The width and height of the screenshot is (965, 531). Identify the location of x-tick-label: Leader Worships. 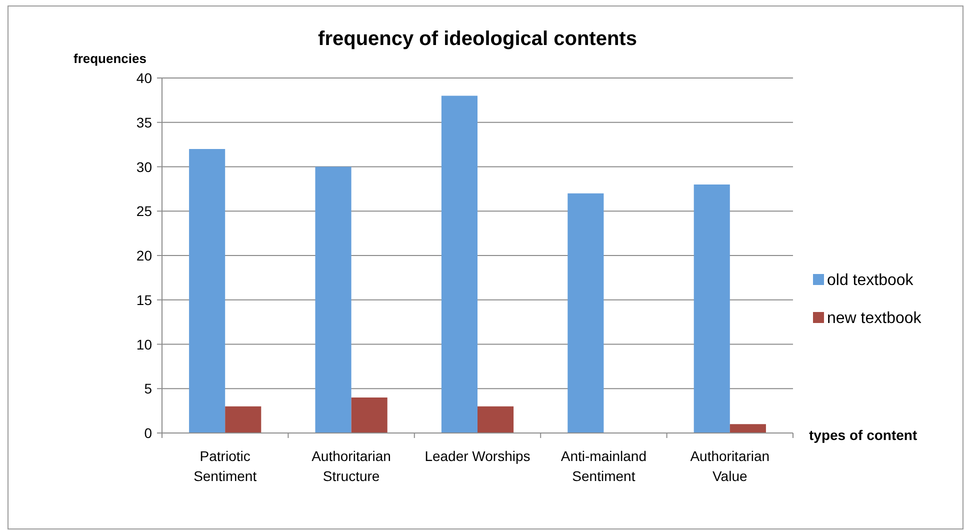
(477, 456).